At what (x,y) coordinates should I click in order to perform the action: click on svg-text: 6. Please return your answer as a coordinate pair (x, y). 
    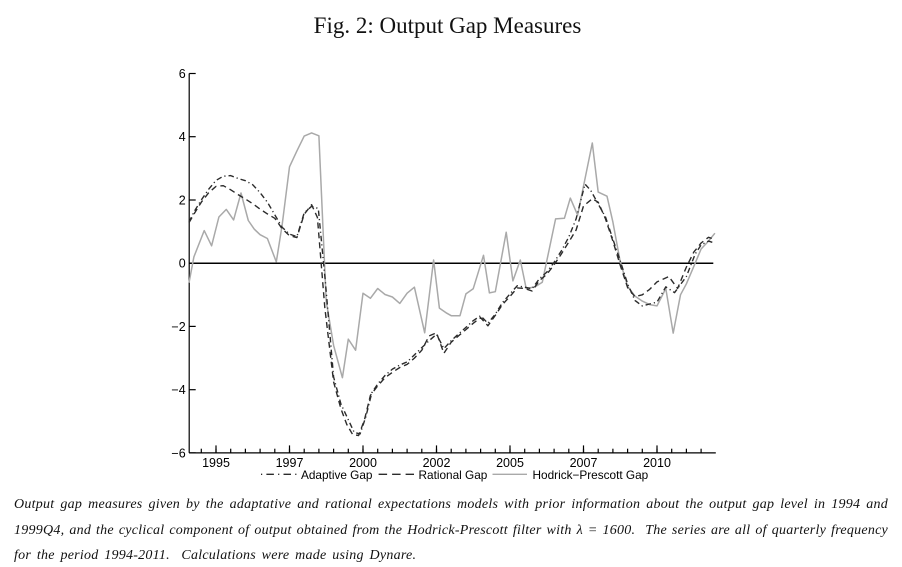
    Looking at the image, I should click on (182, 74).